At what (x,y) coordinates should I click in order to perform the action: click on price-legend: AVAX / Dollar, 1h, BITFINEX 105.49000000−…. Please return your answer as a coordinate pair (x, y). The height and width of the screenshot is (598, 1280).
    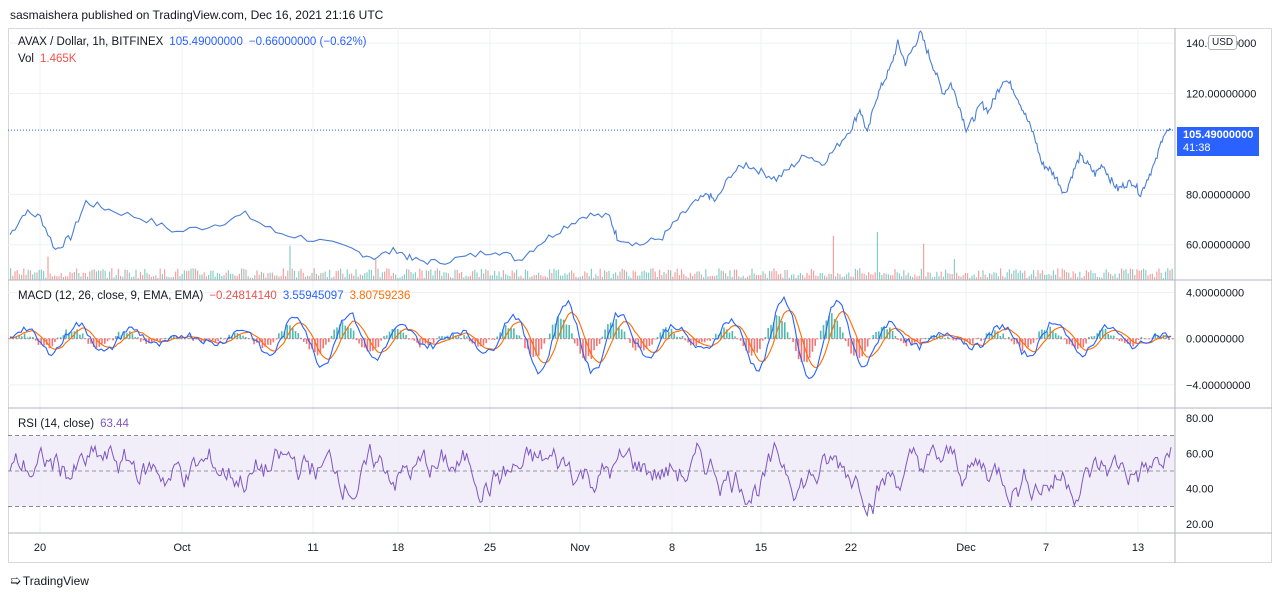
    Looking at the image, I should click on (195, 42).